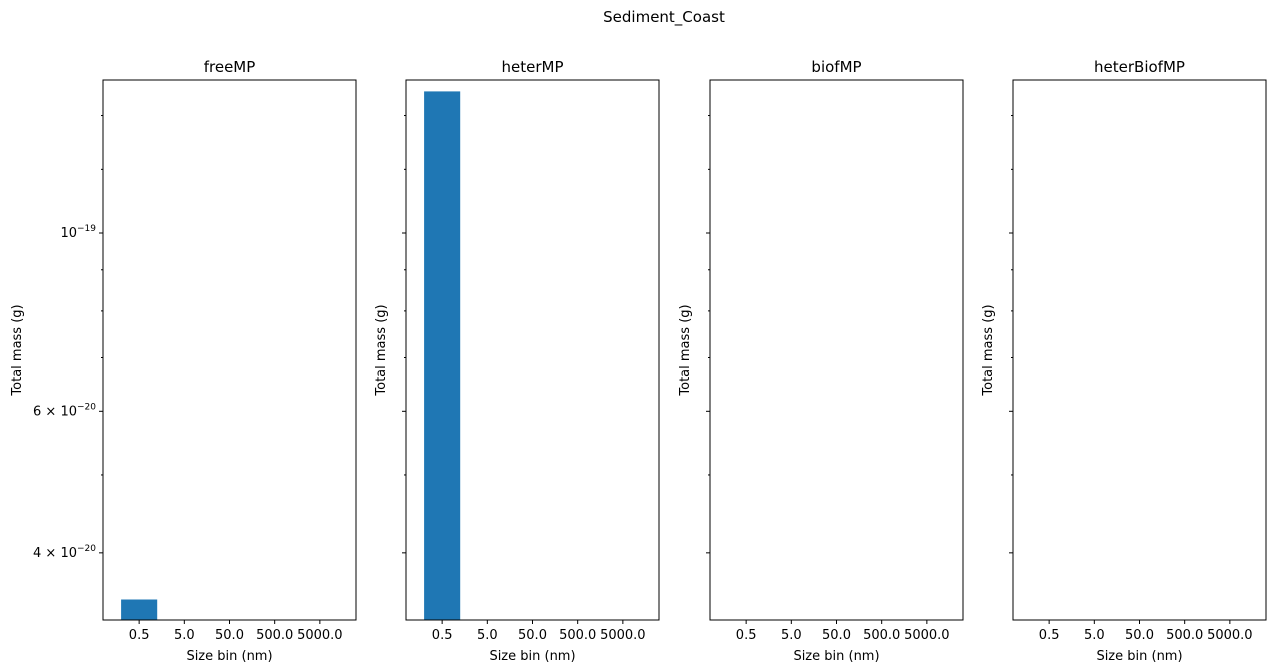 Image resolution: width=1275 pixels, height=672 pixels. I want to click on subplot-title: heterBiofMP, so click(1139, 67).